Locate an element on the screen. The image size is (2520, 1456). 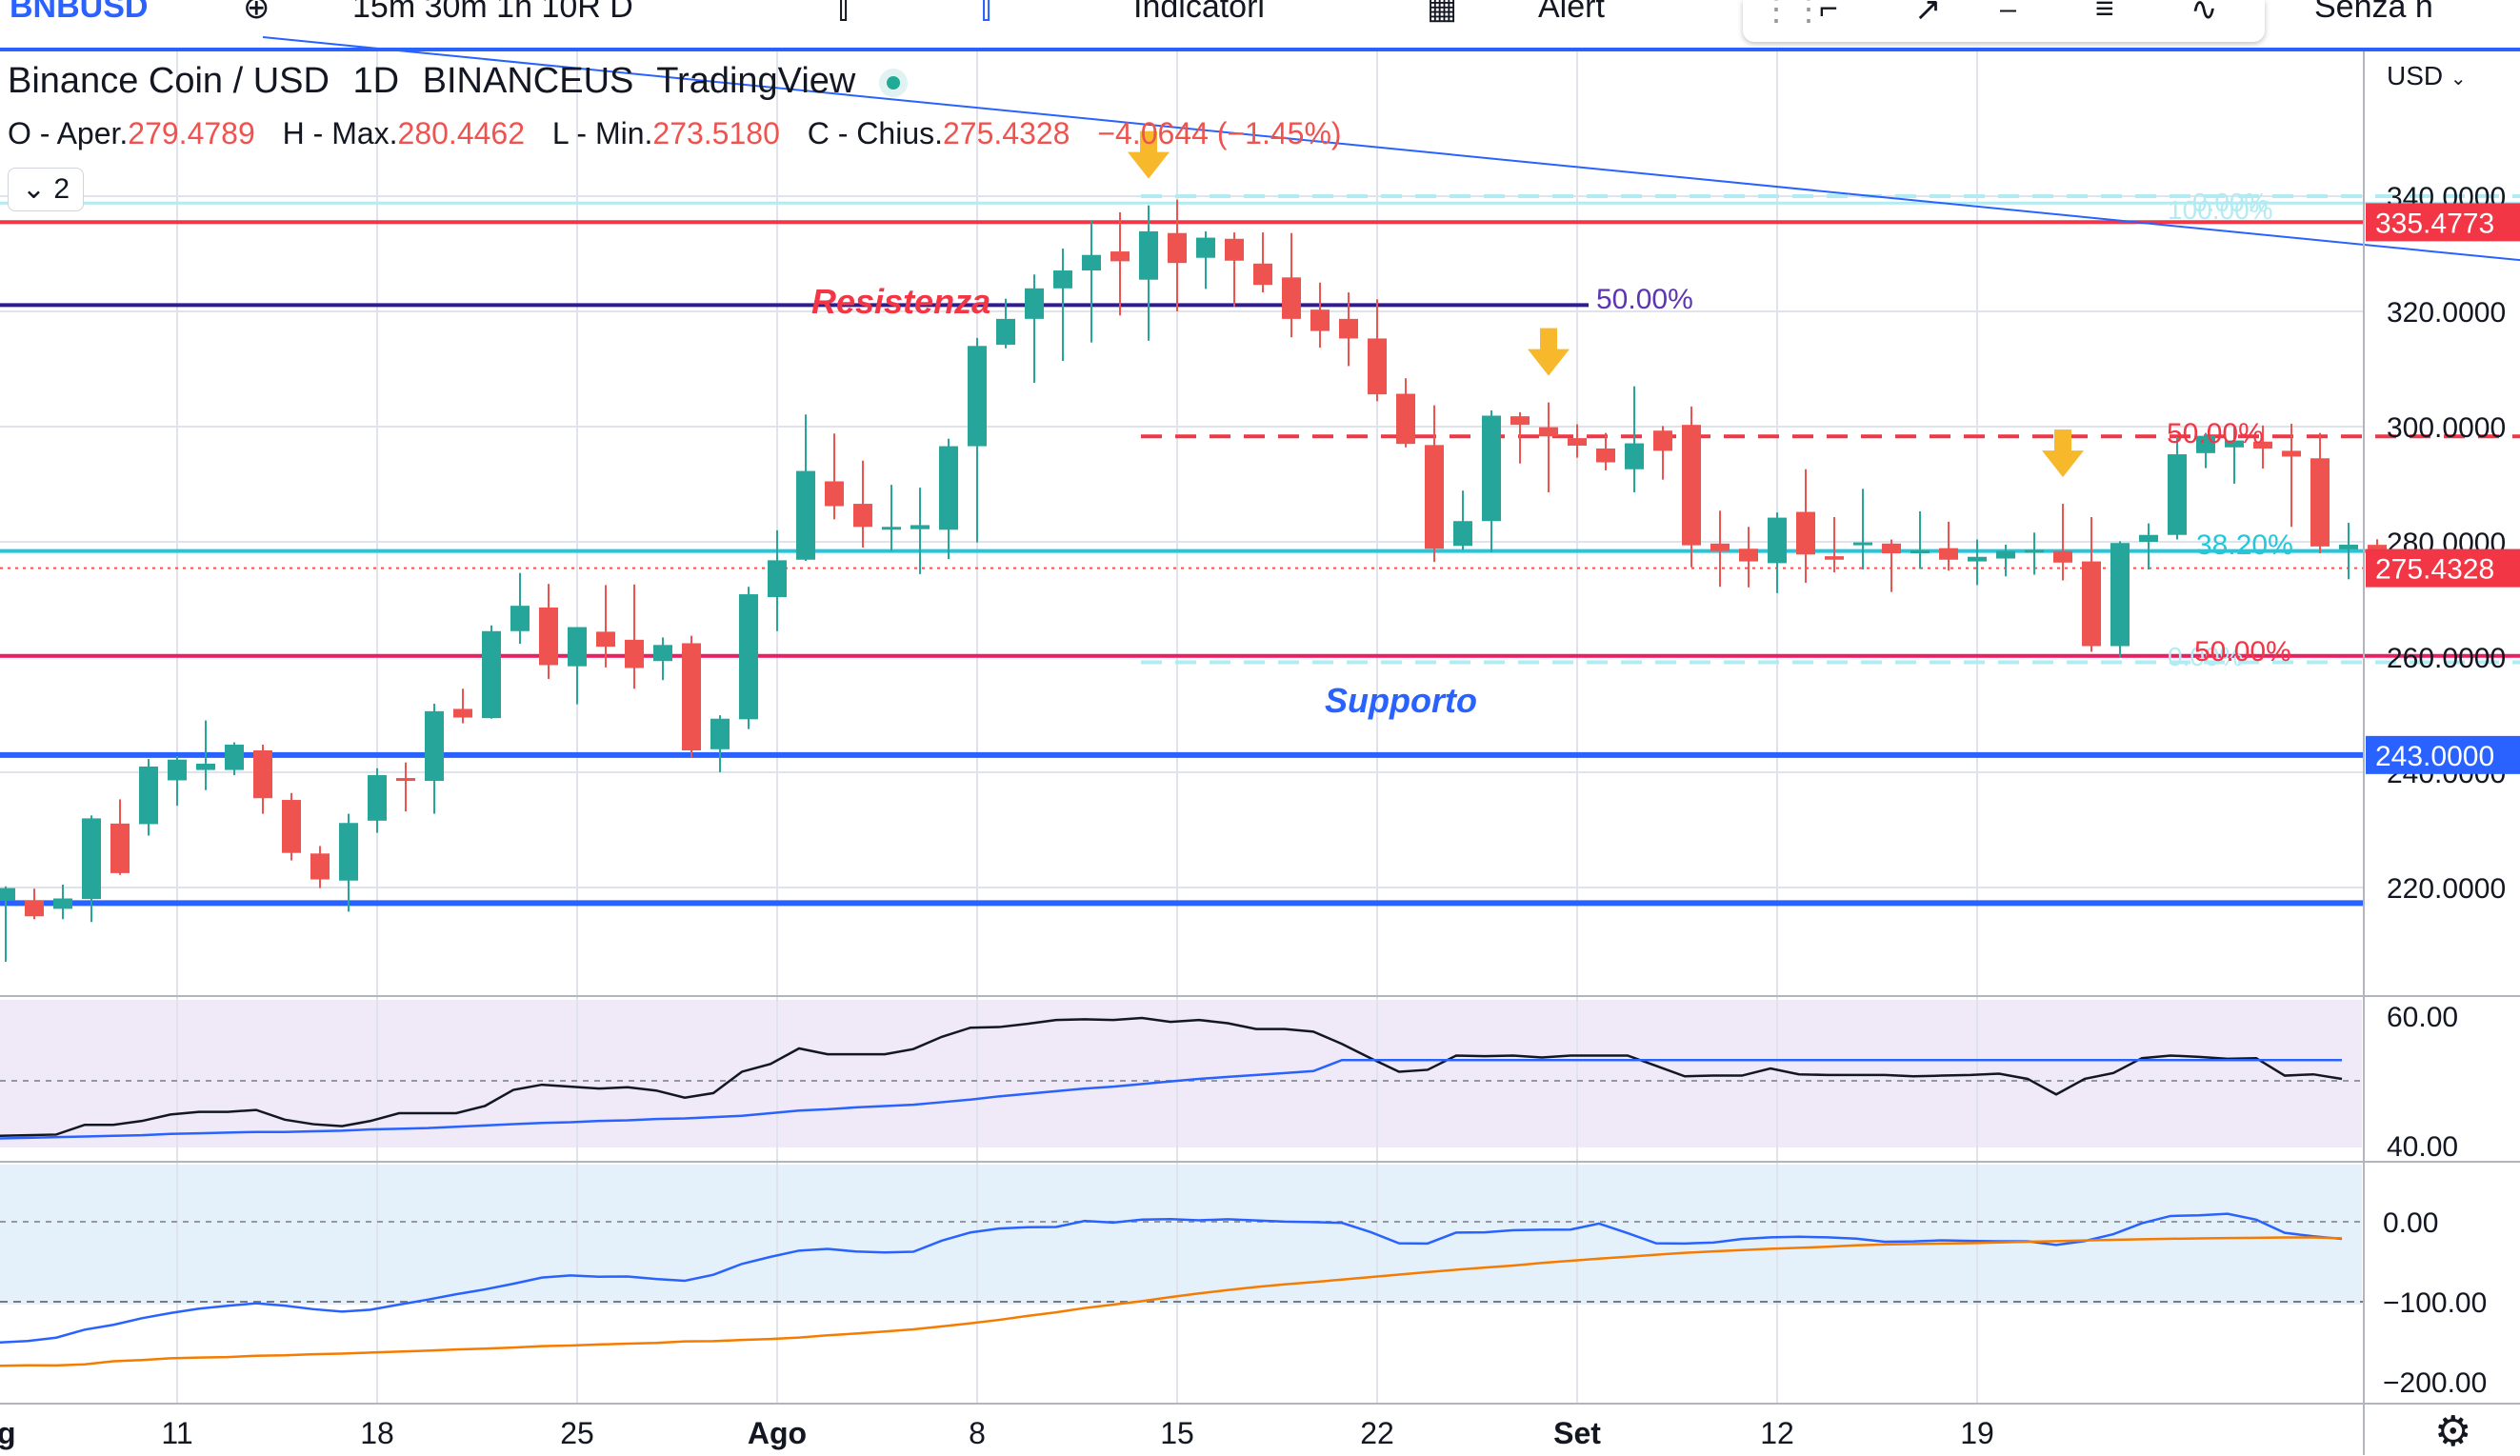
osc2-line-blue is located at coordinates (1171, 1279).